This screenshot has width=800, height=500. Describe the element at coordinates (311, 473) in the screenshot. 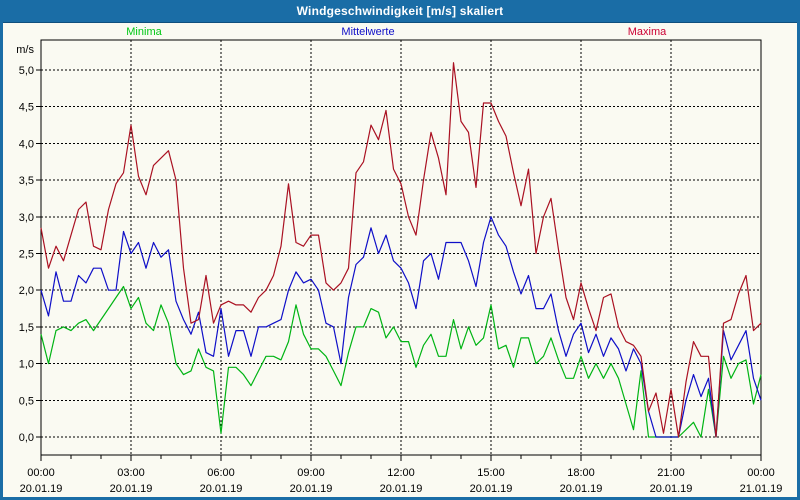

I see `svg-text: 09:00` at that location.